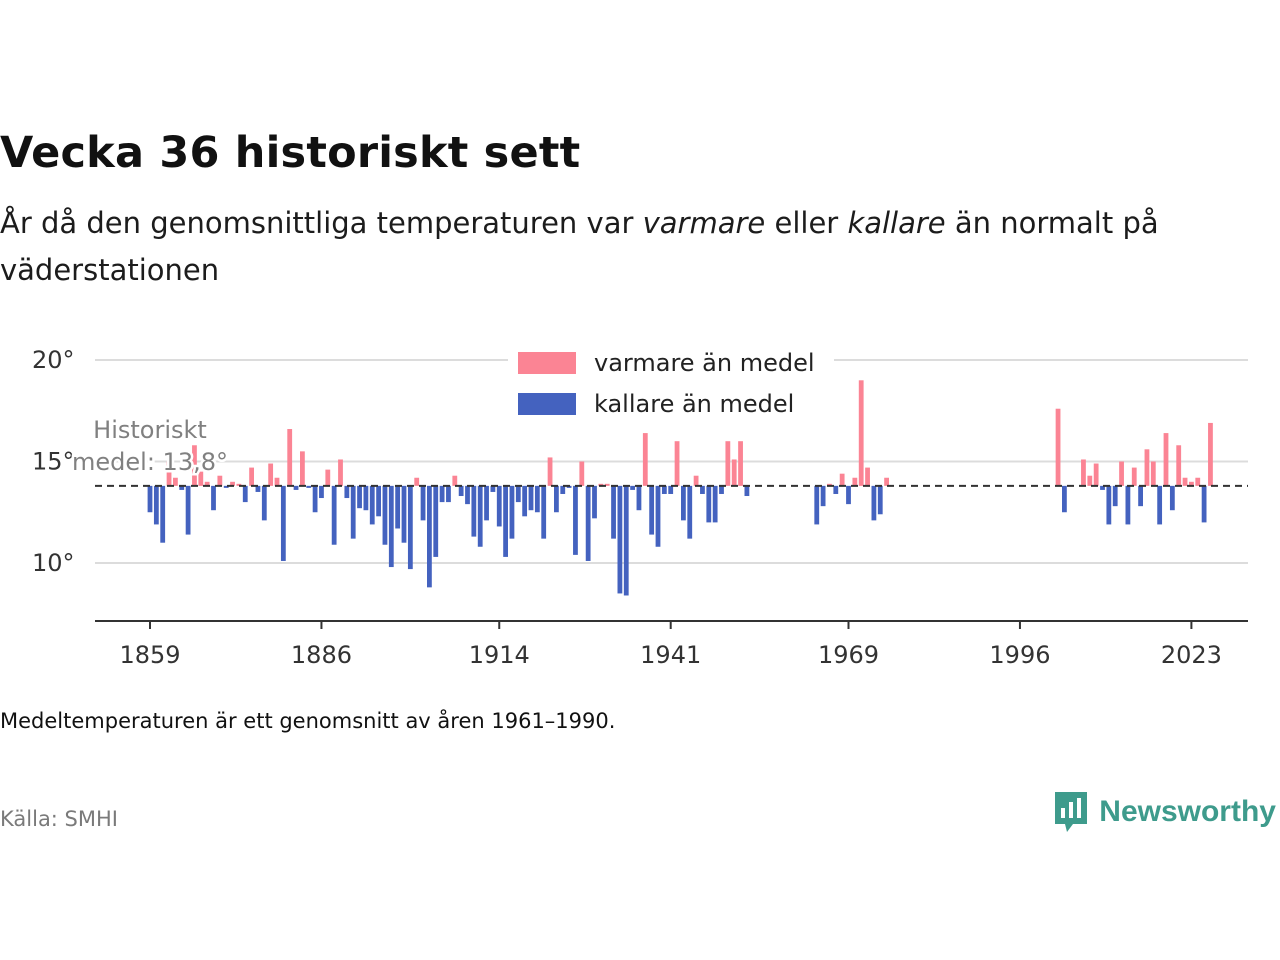 The width and height of the screenshot is (1280, 960). Describe the element at coordinates (670, 645) in the screenshot. I see `x-axis-ticks: 1859 1886 1914 1941 1969 1996 2023` at that location.